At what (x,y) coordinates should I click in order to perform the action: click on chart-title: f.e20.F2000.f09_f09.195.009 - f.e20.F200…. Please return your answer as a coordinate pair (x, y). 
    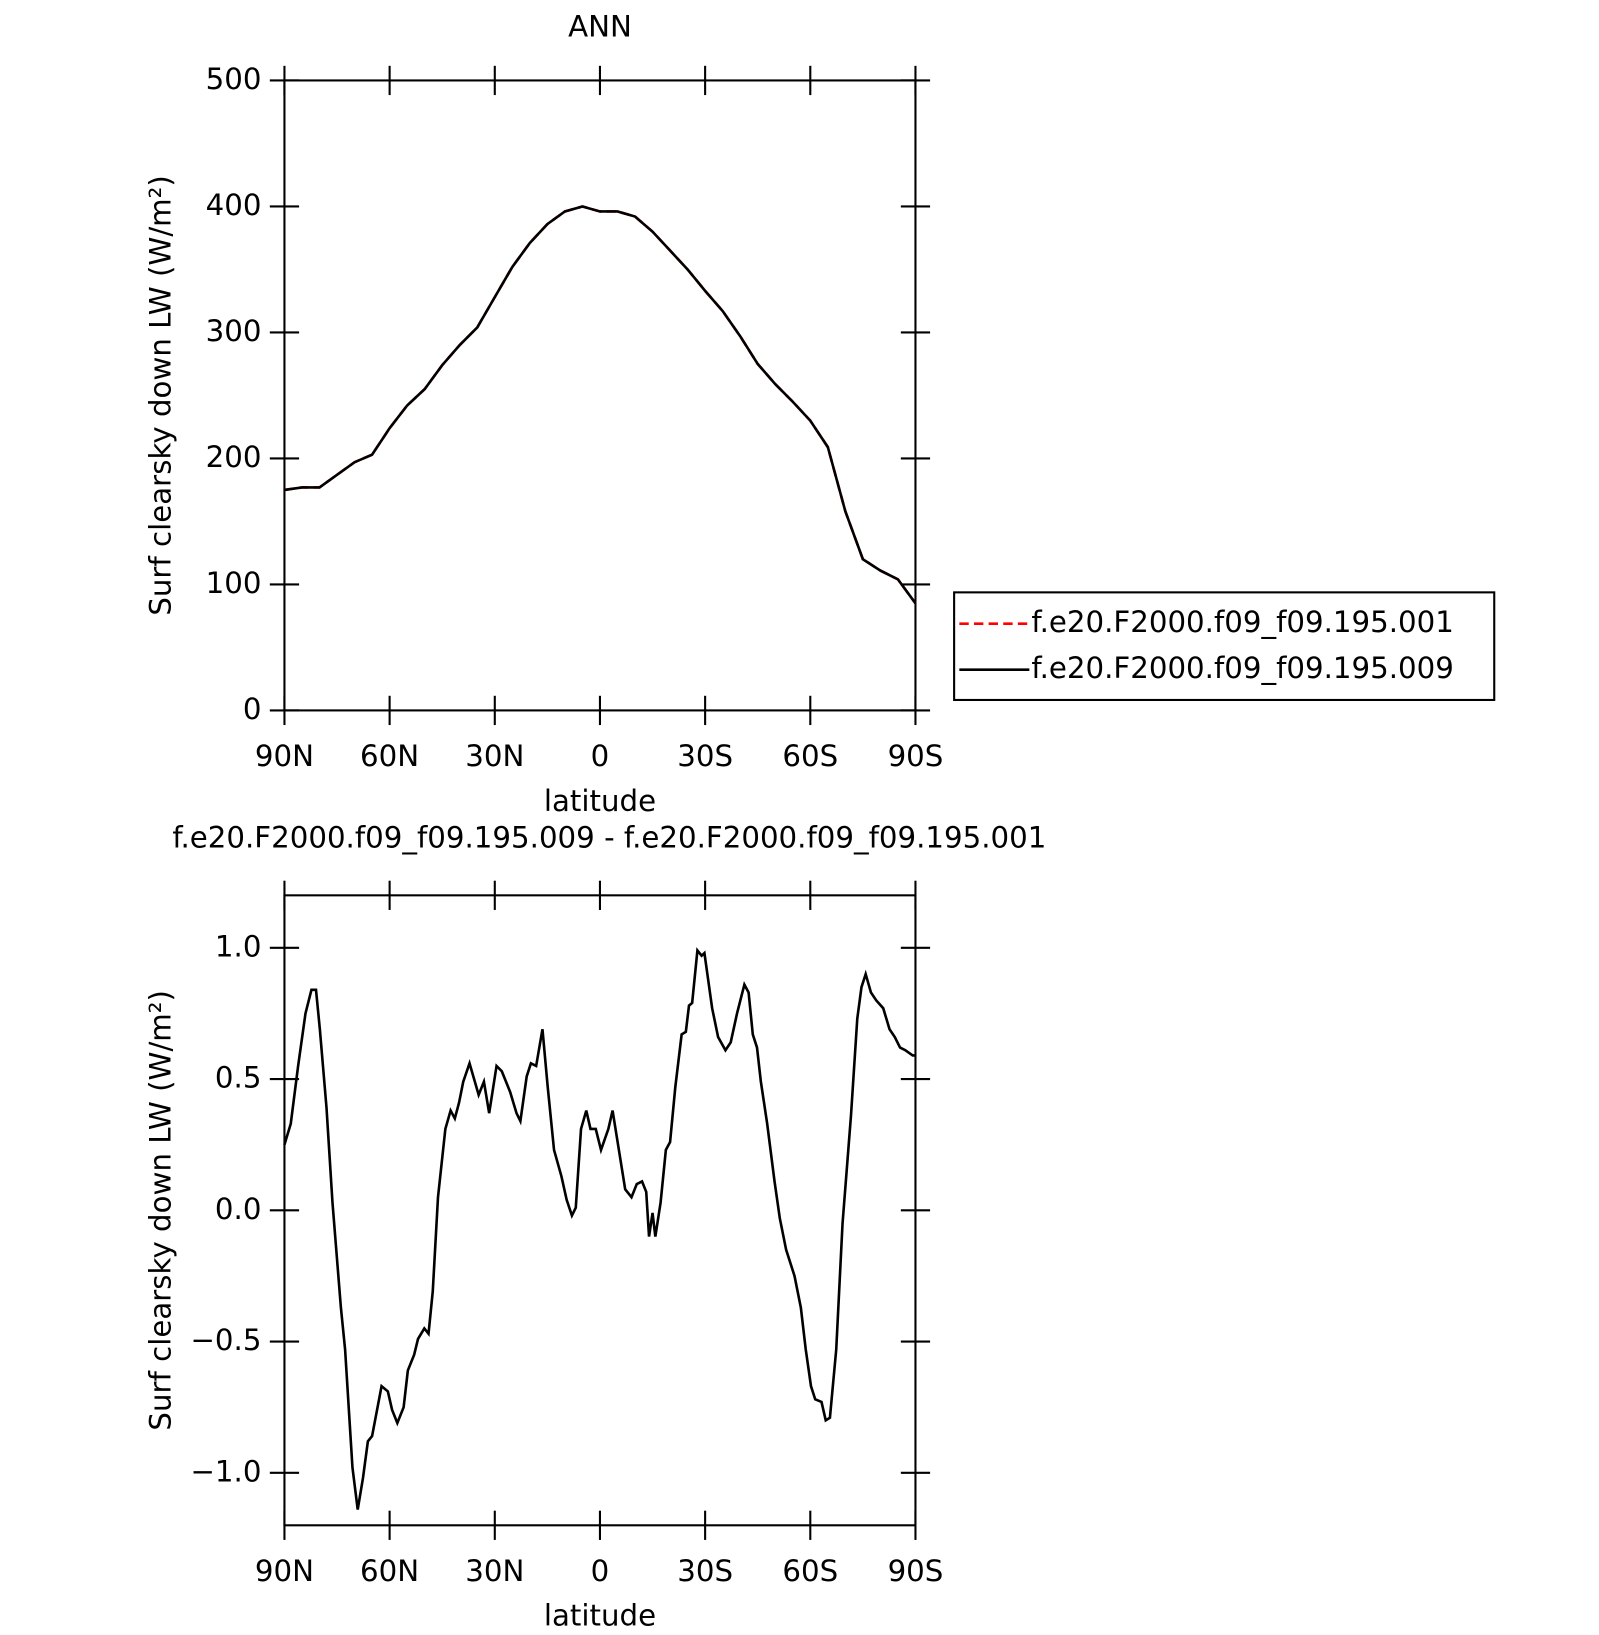
    Looking at the image, I should click on (609, 837).